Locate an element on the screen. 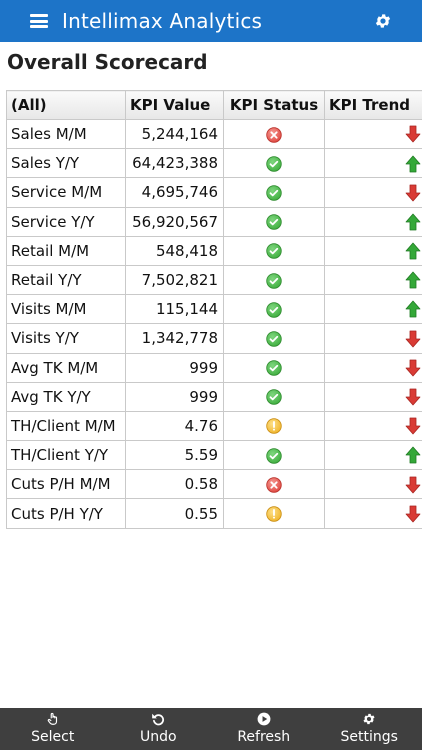  table-row: Sales Y/Y 64,423,388 is located at coordinates (214, 163).